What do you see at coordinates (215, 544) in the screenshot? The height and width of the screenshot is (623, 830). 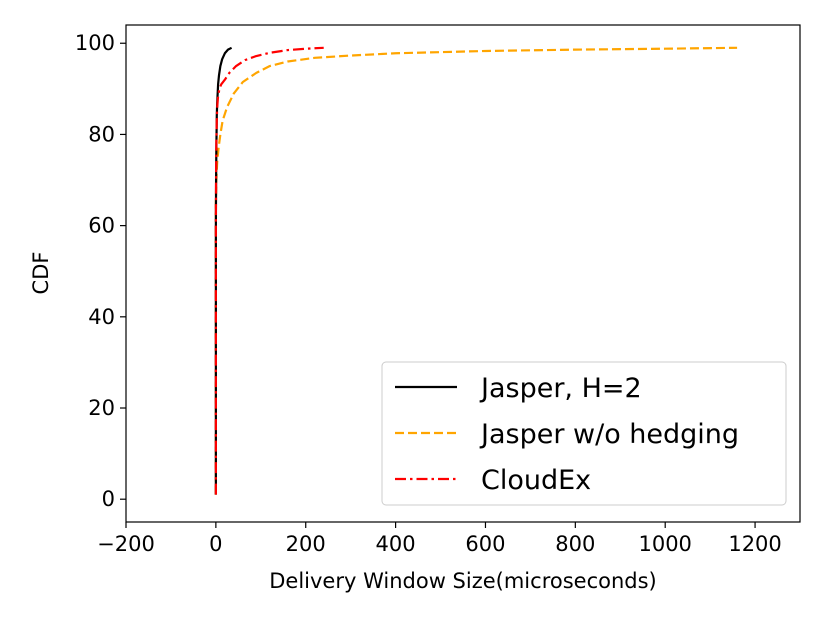 I see `x-tick-label: 0` at bounding box center [215, 544].